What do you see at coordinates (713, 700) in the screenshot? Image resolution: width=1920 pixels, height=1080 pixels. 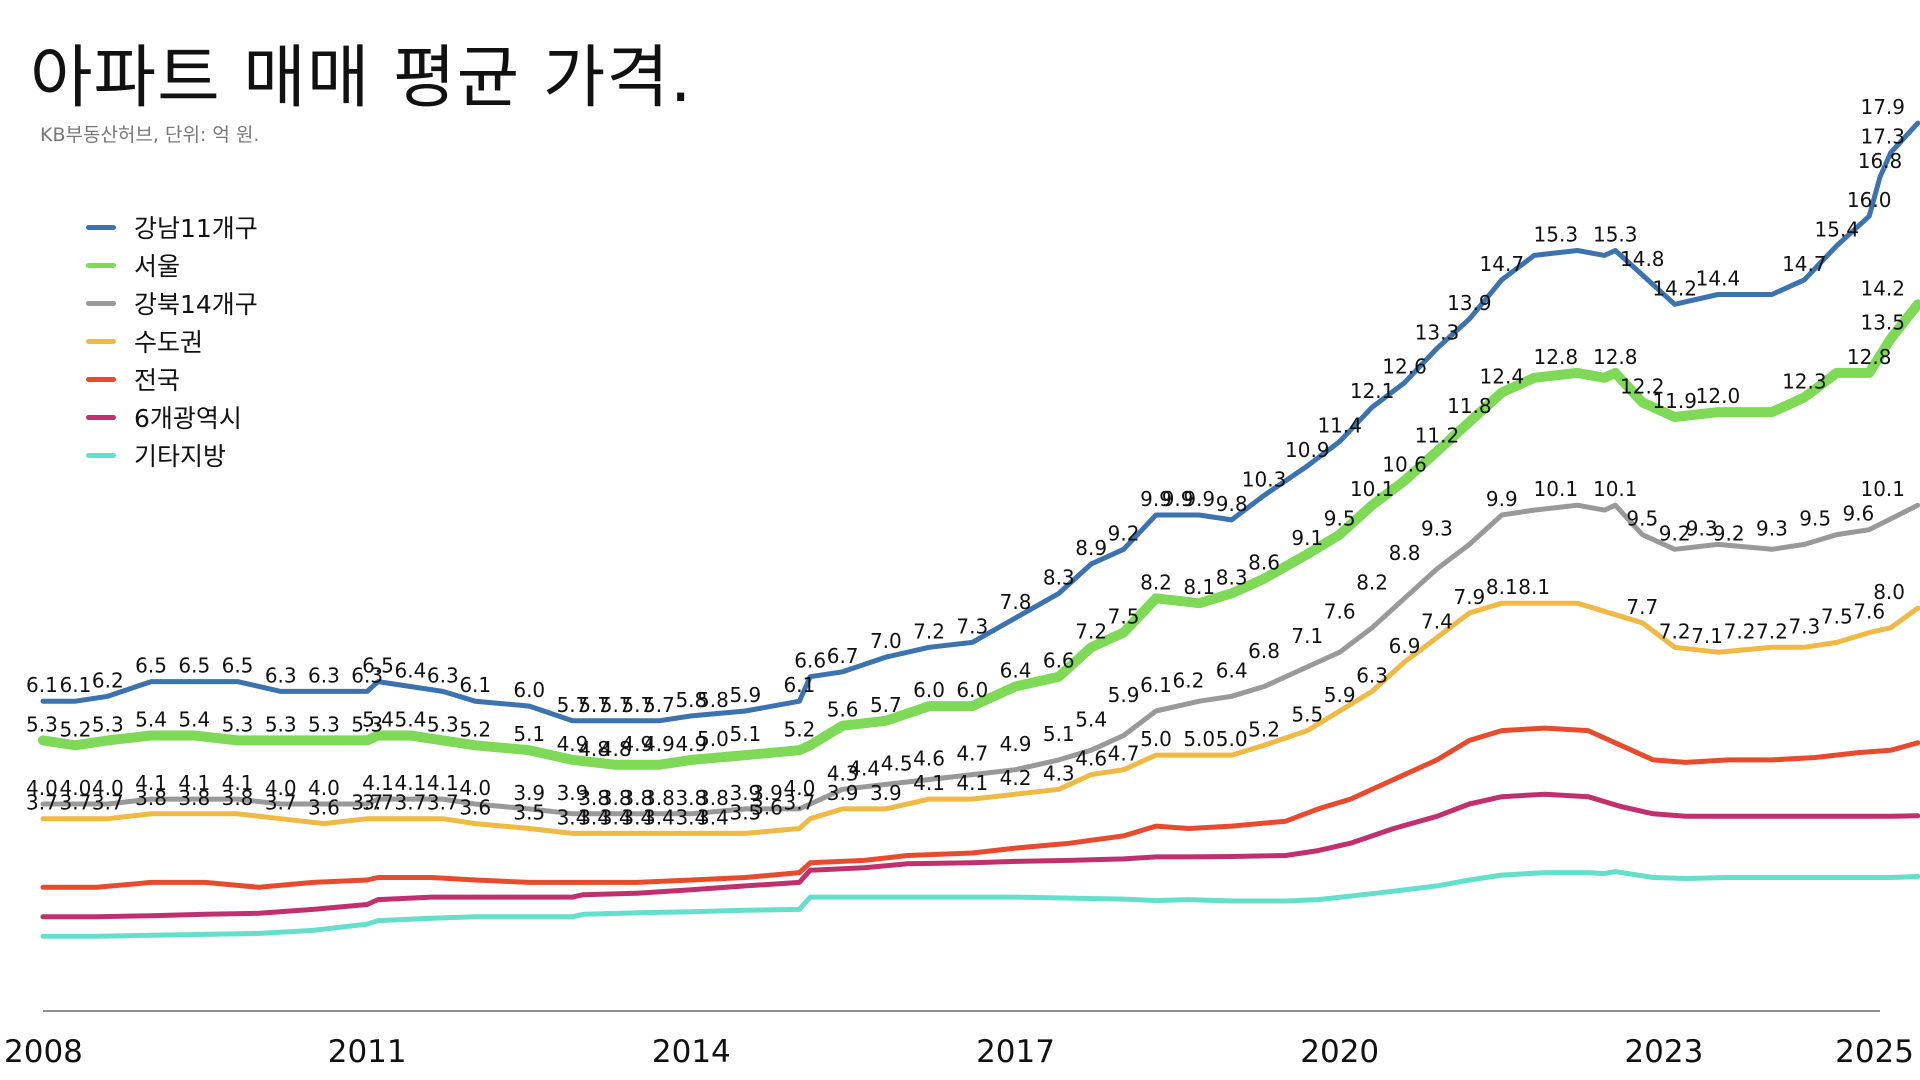 I see `data-label: 5.8` at bounding box center [713, 700].